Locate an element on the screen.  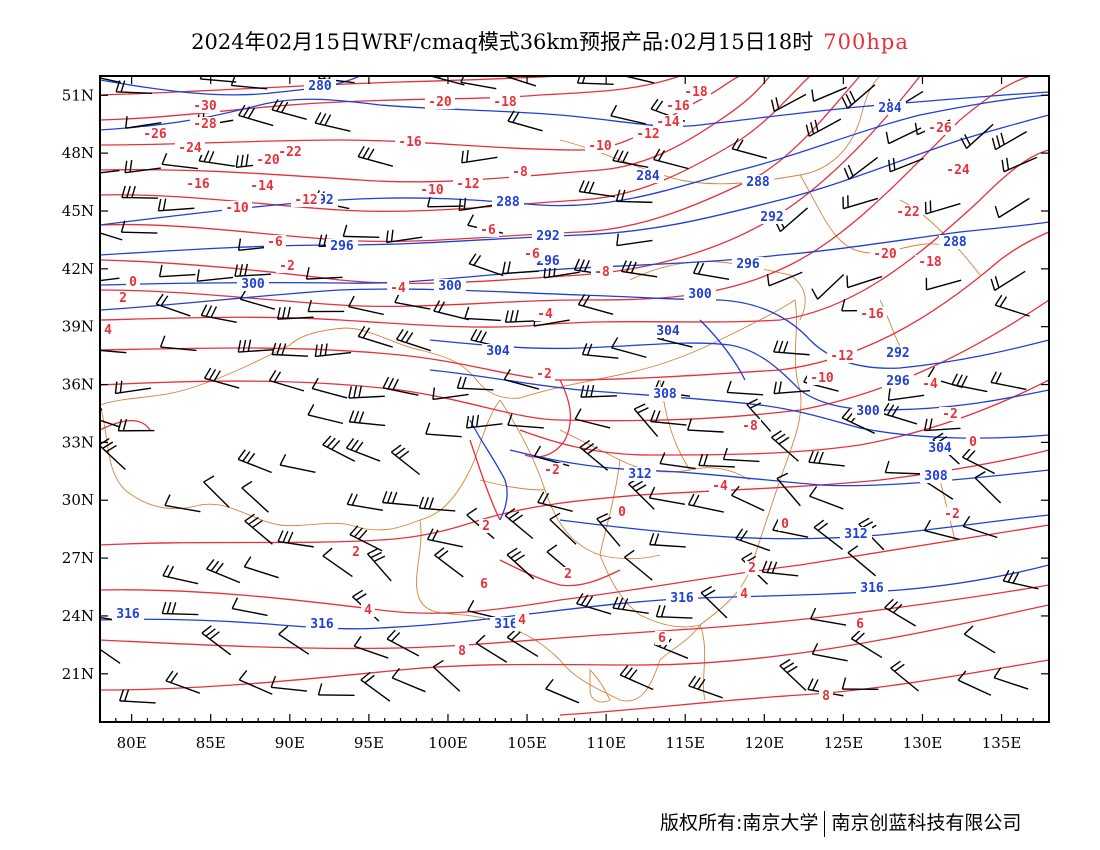
height-contour-label: 292 is located at coordinates (771, 217).